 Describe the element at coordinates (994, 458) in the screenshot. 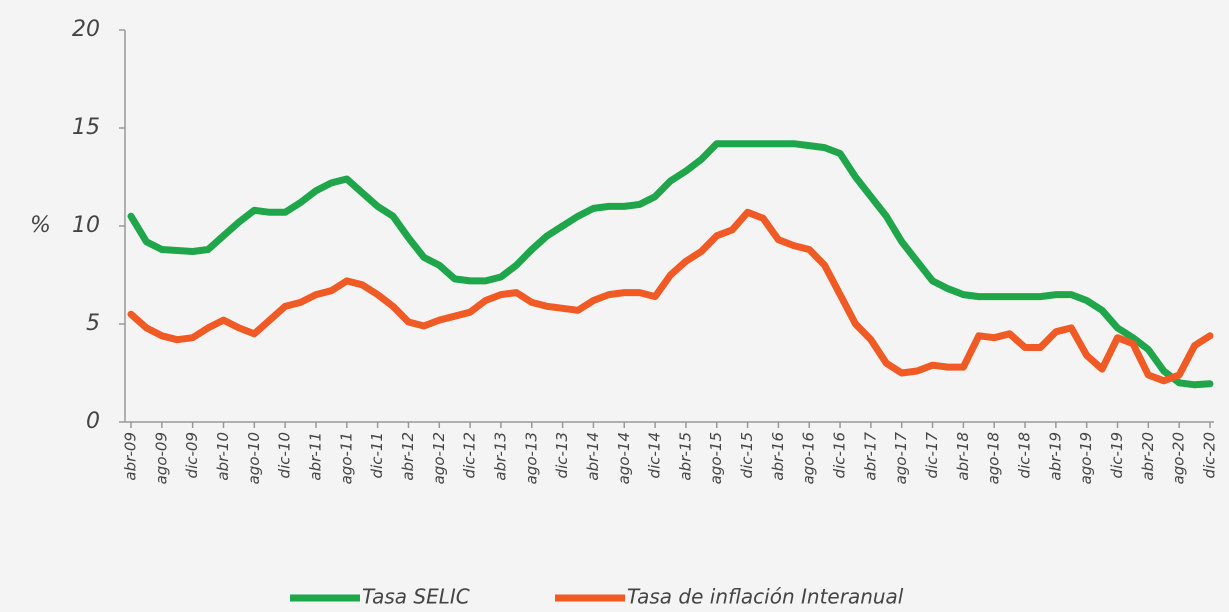

I see `x-tick-label: ago-18` at that location.